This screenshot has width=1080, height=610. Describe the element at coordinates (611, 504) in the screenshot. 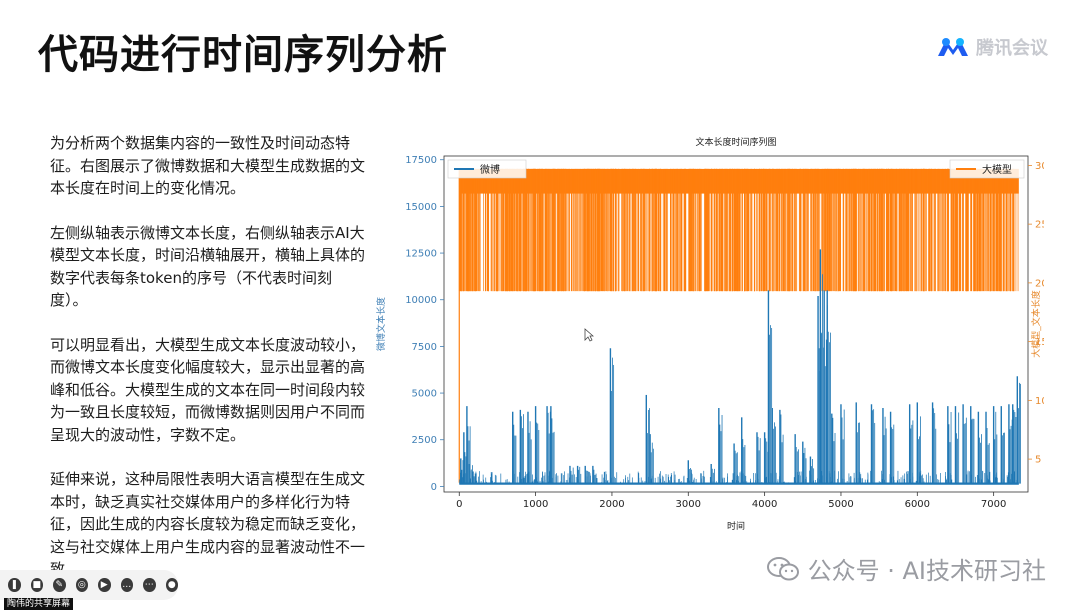

I see `x-tick-label: 2000` at that location.